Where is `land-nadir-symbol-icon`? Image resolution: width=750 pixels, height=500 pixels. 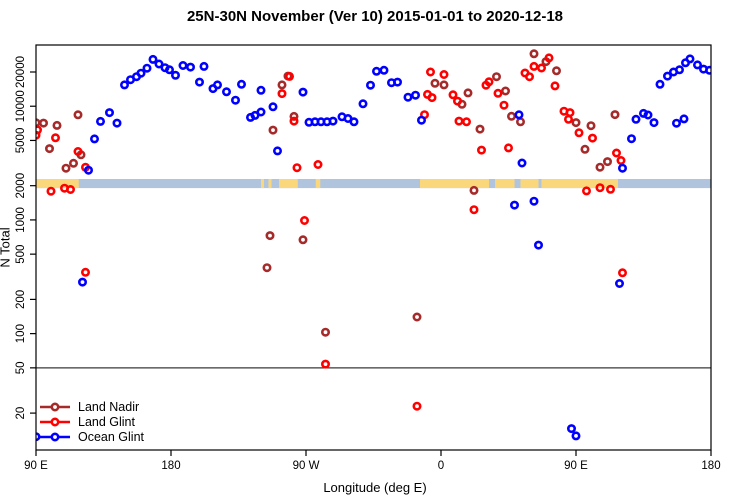
land-nadir-symbol-icon is located at coordinates (55, 406).